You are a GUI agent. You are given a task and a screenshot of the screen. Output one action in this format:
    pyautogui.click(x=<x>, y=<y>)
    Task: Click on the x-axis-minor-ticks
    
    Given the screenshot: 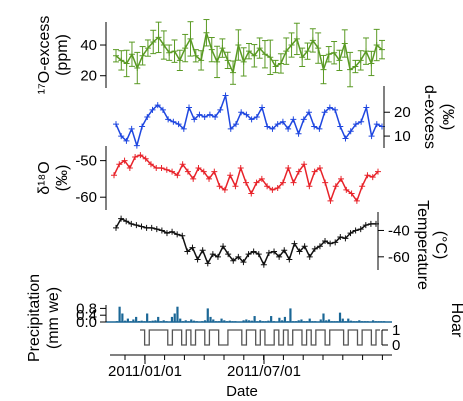 What is the action you would take?
    pyautogui.click(x=253, y=357)
    